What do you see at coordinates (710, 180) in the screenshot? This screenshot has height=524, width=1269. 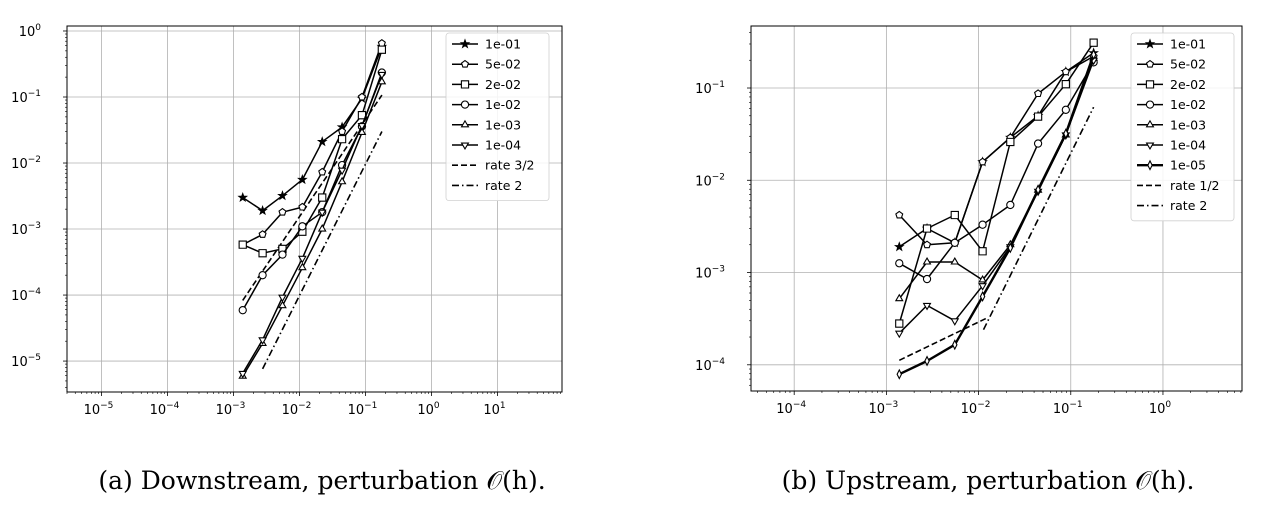 I see `y-tick-label: 10⁻²` at bounding box center [710, 180].